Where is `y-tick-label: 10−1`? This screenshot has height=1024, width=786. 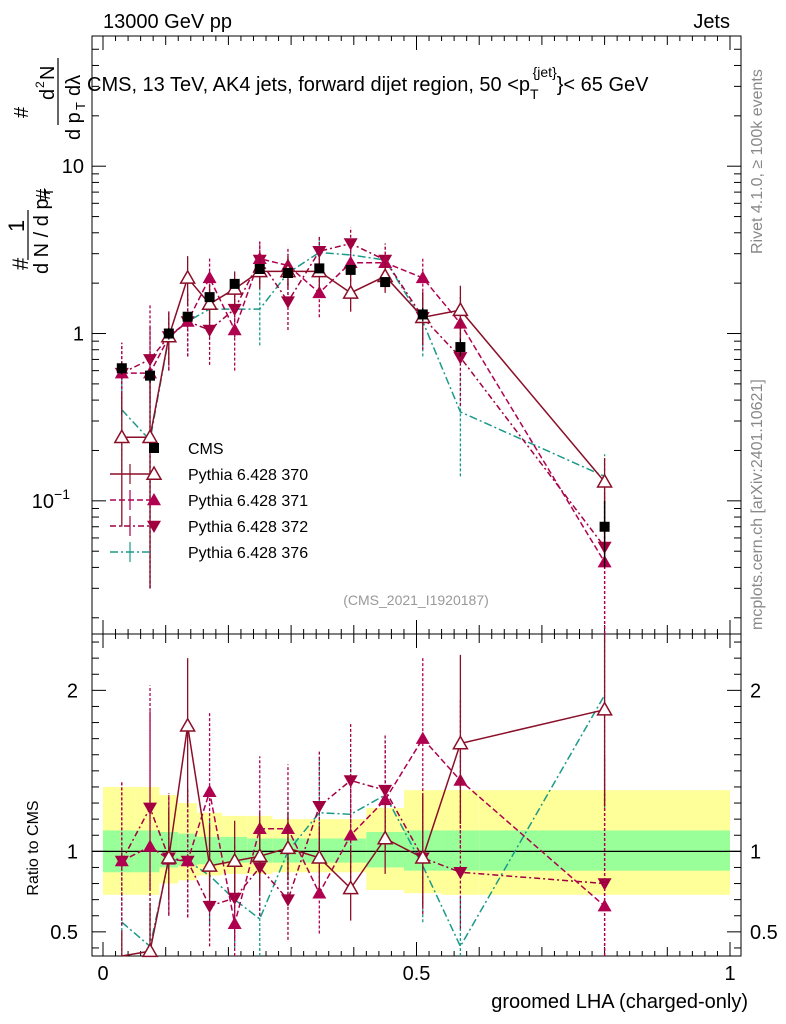 y-tick-label: 10−1 is located at coordinates (51, 499).